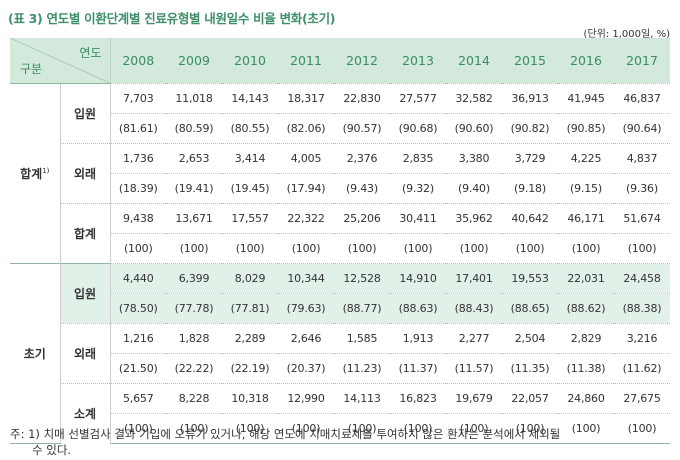 The image size is (680, 460). Describe the element at coordinates (642, 187) in the screenshot. I see `percent-cell: (9.36)` at that location.